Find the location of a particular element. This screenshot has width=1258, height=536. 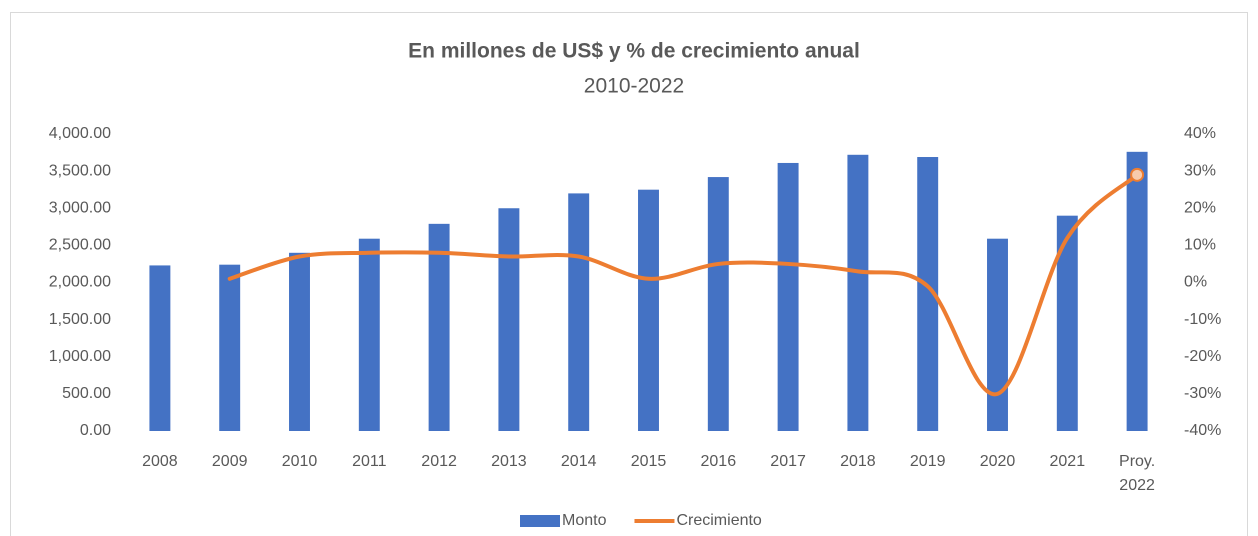

x-tick-label: 2009 is located at coordinates (230, 461).